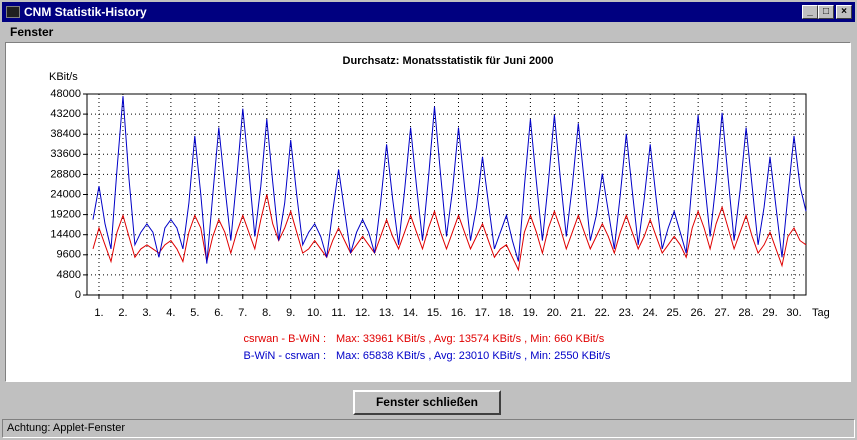 Image resolution: width=857 pixels, height=440 pixels. Describe the element at coordinates (721, 313) in the screenshot. I see `x-tick-label: 27.` at that location.